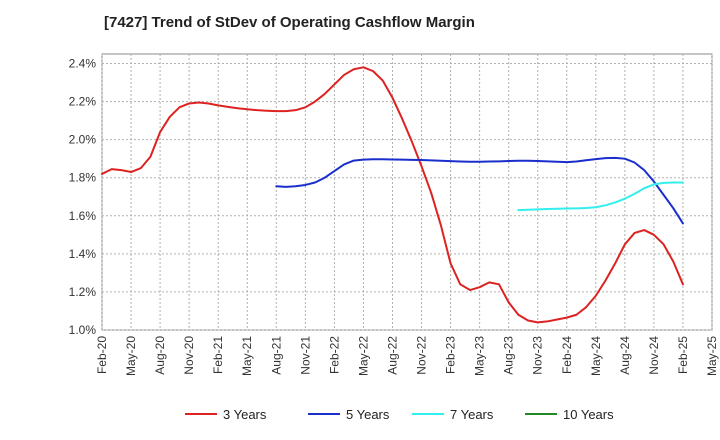 The image size is (720, 440). What do you see at coordinates (654, 355) in the screenshot?
I see `x-tick-label: Nov-24` at bounding box center [654, 355].